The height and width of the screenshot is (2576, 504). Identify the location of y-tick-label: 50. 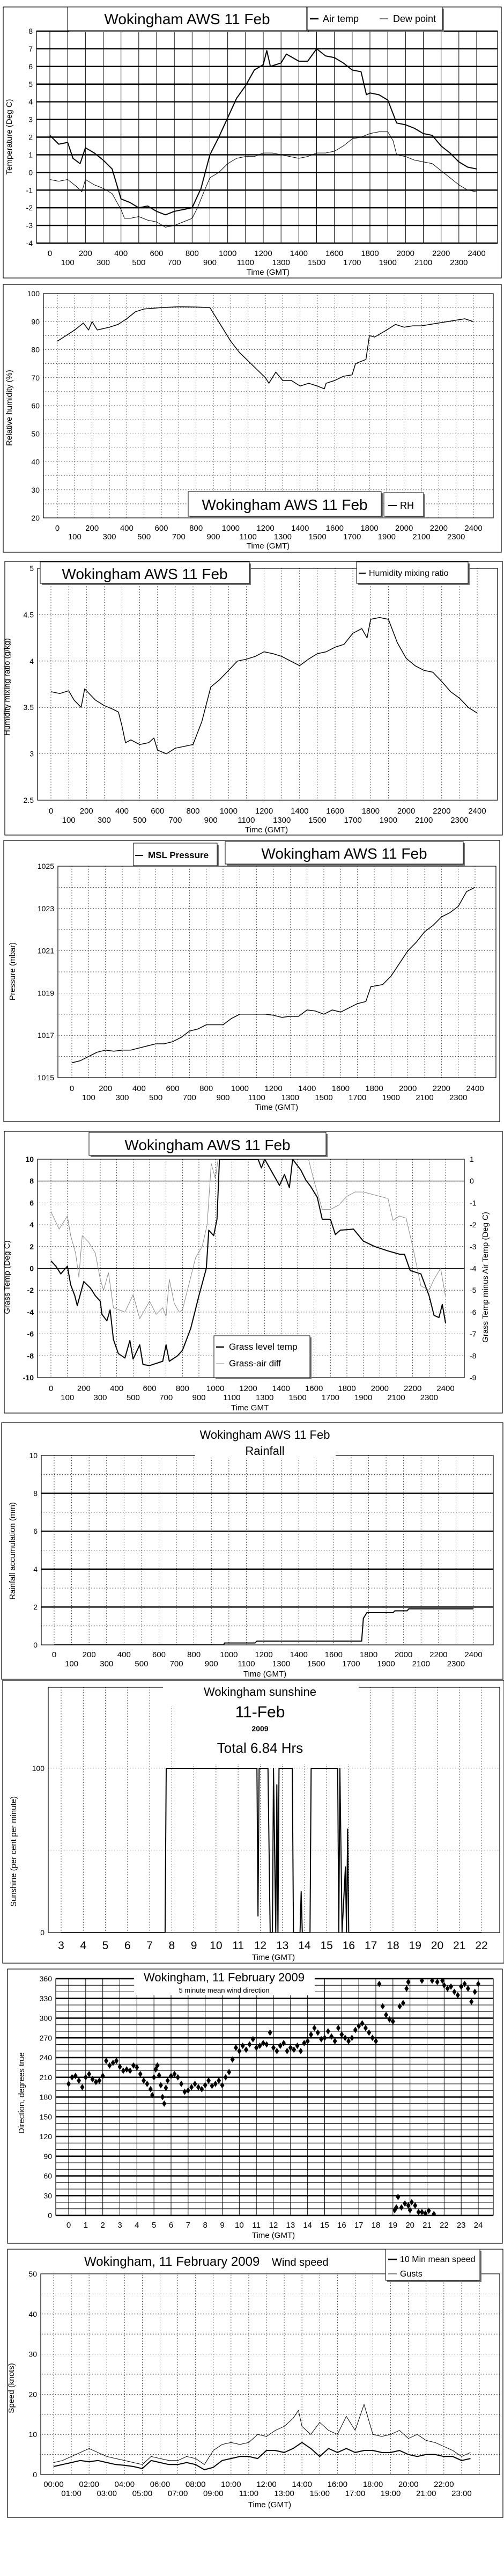
(32, 2274).